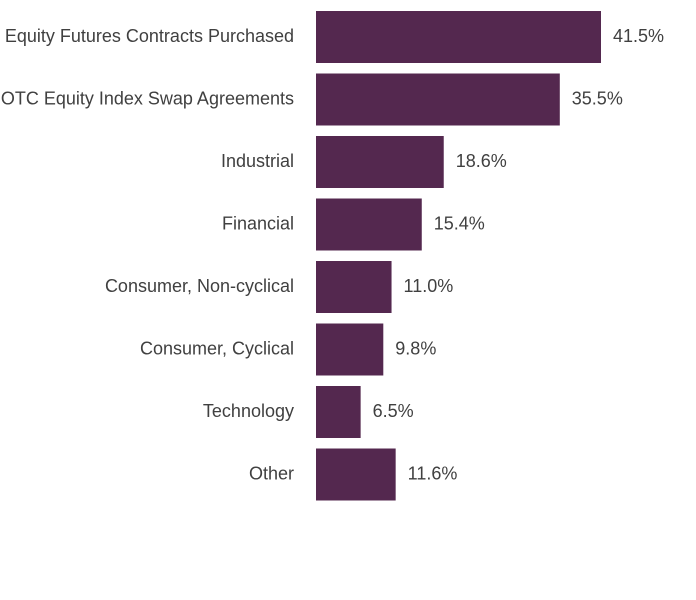 The height and width of the screenshot is (600, 696). I want to click on category-label: Technology, so click(248, 411).